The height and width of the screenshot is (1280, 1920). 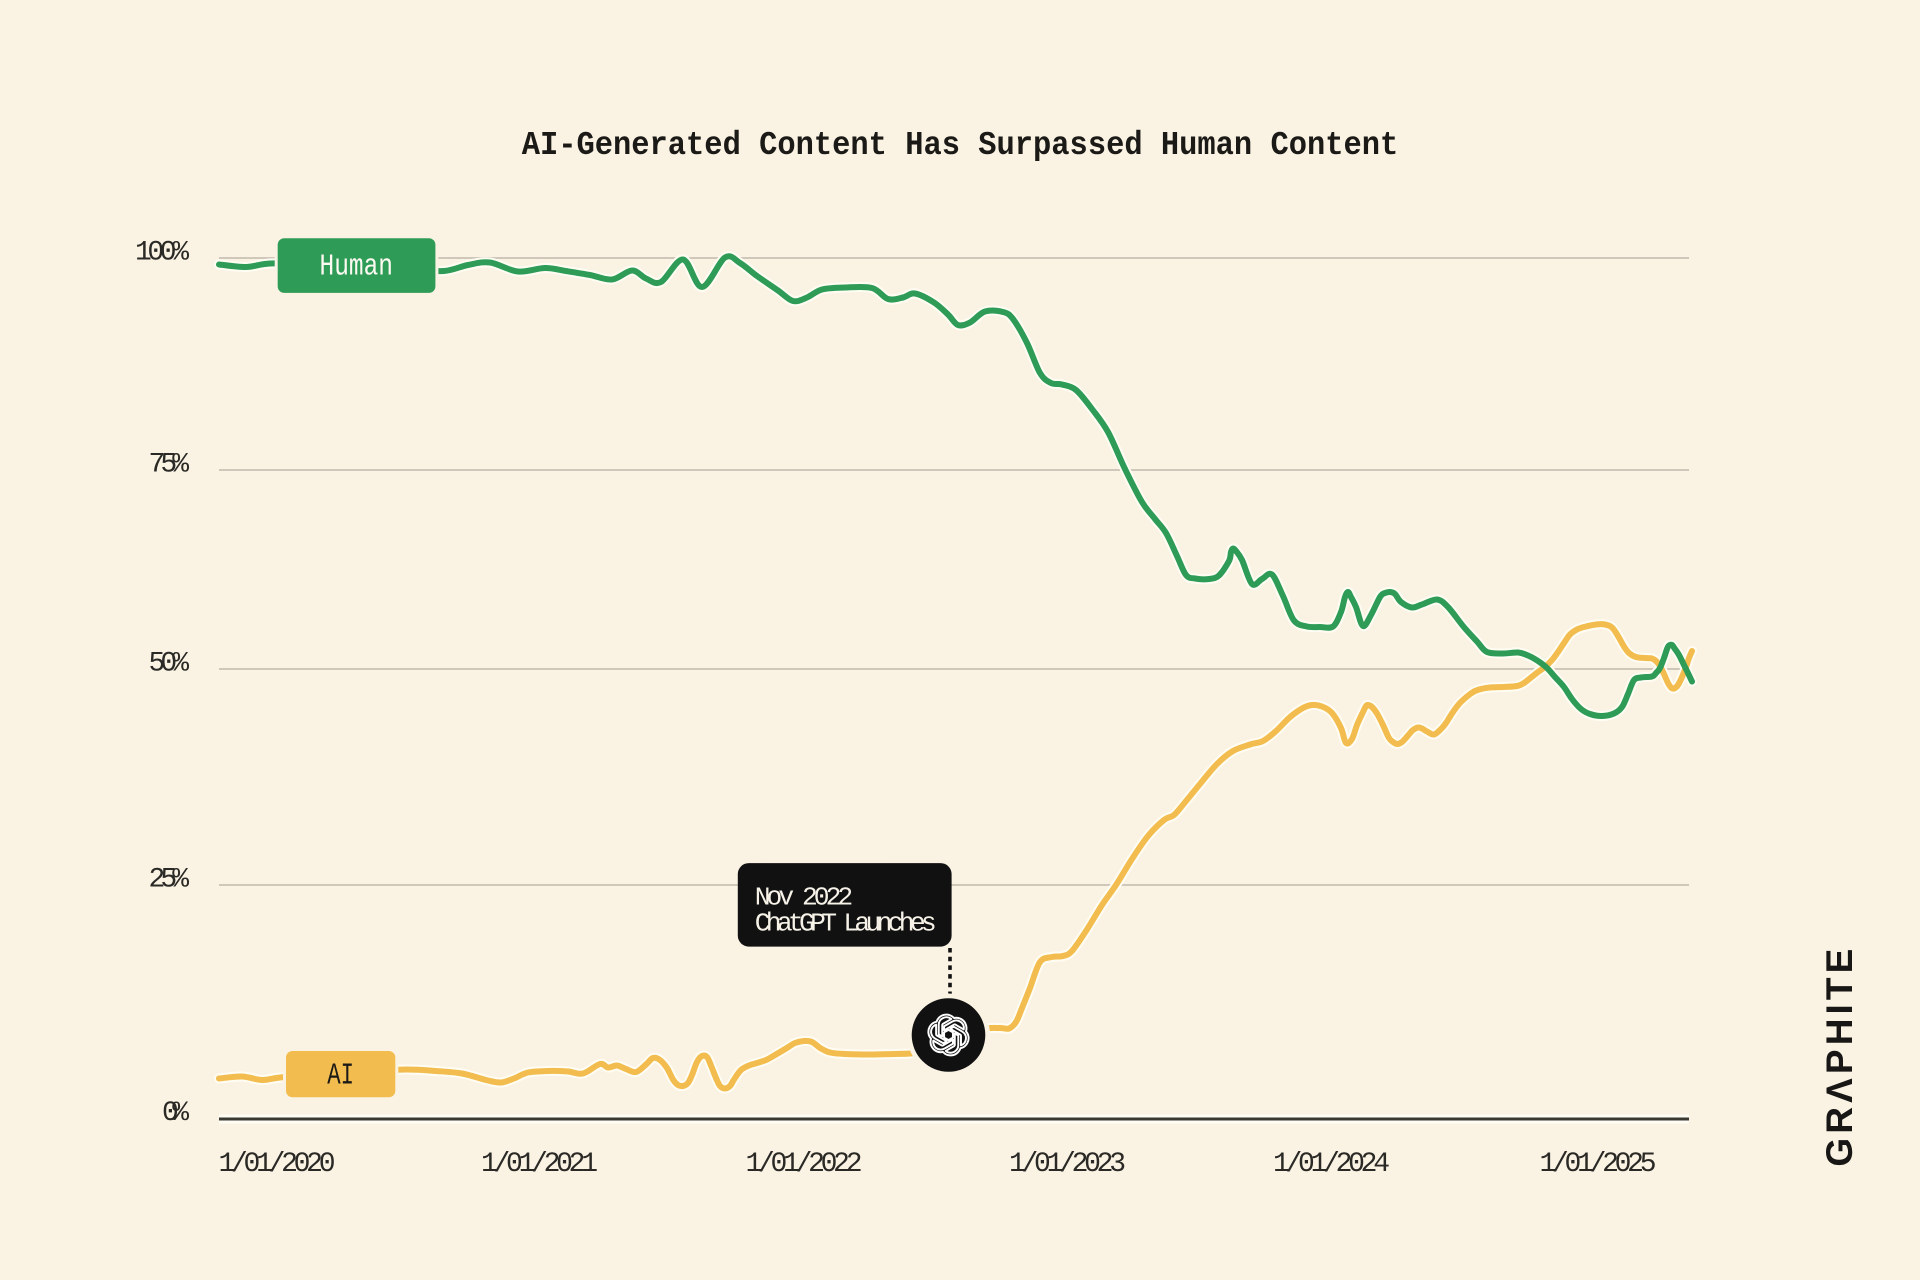 What do you see at coordinates (804, 898) in the screenshot?
I see `svg-text: Nov 2022` at bounding box center [804, 898].